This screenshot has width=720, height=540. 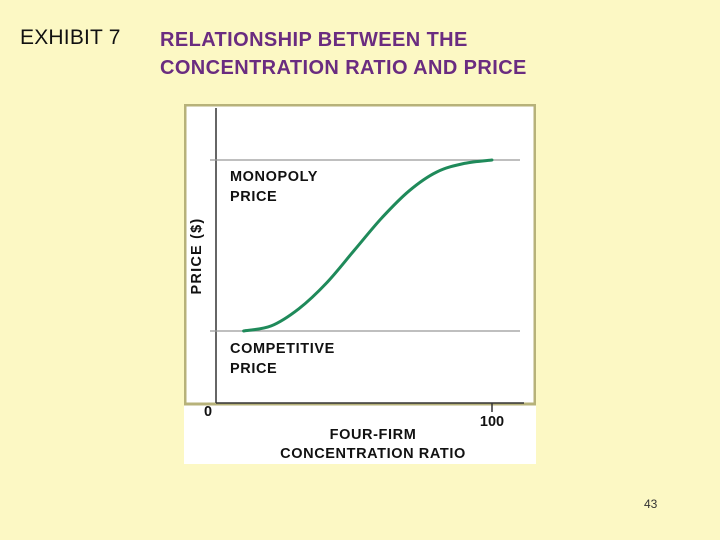 I want to click on monopoly-label-line-2: PRICE, so click(x=253, y=197).